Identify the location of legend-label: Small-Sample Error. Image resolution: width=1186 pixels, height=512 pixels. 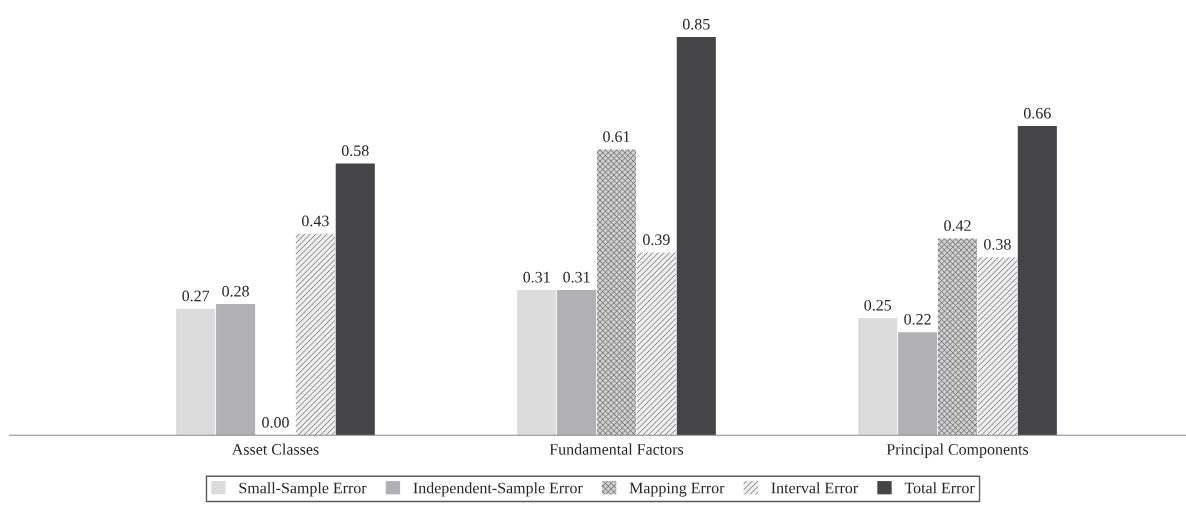
(303, 489).